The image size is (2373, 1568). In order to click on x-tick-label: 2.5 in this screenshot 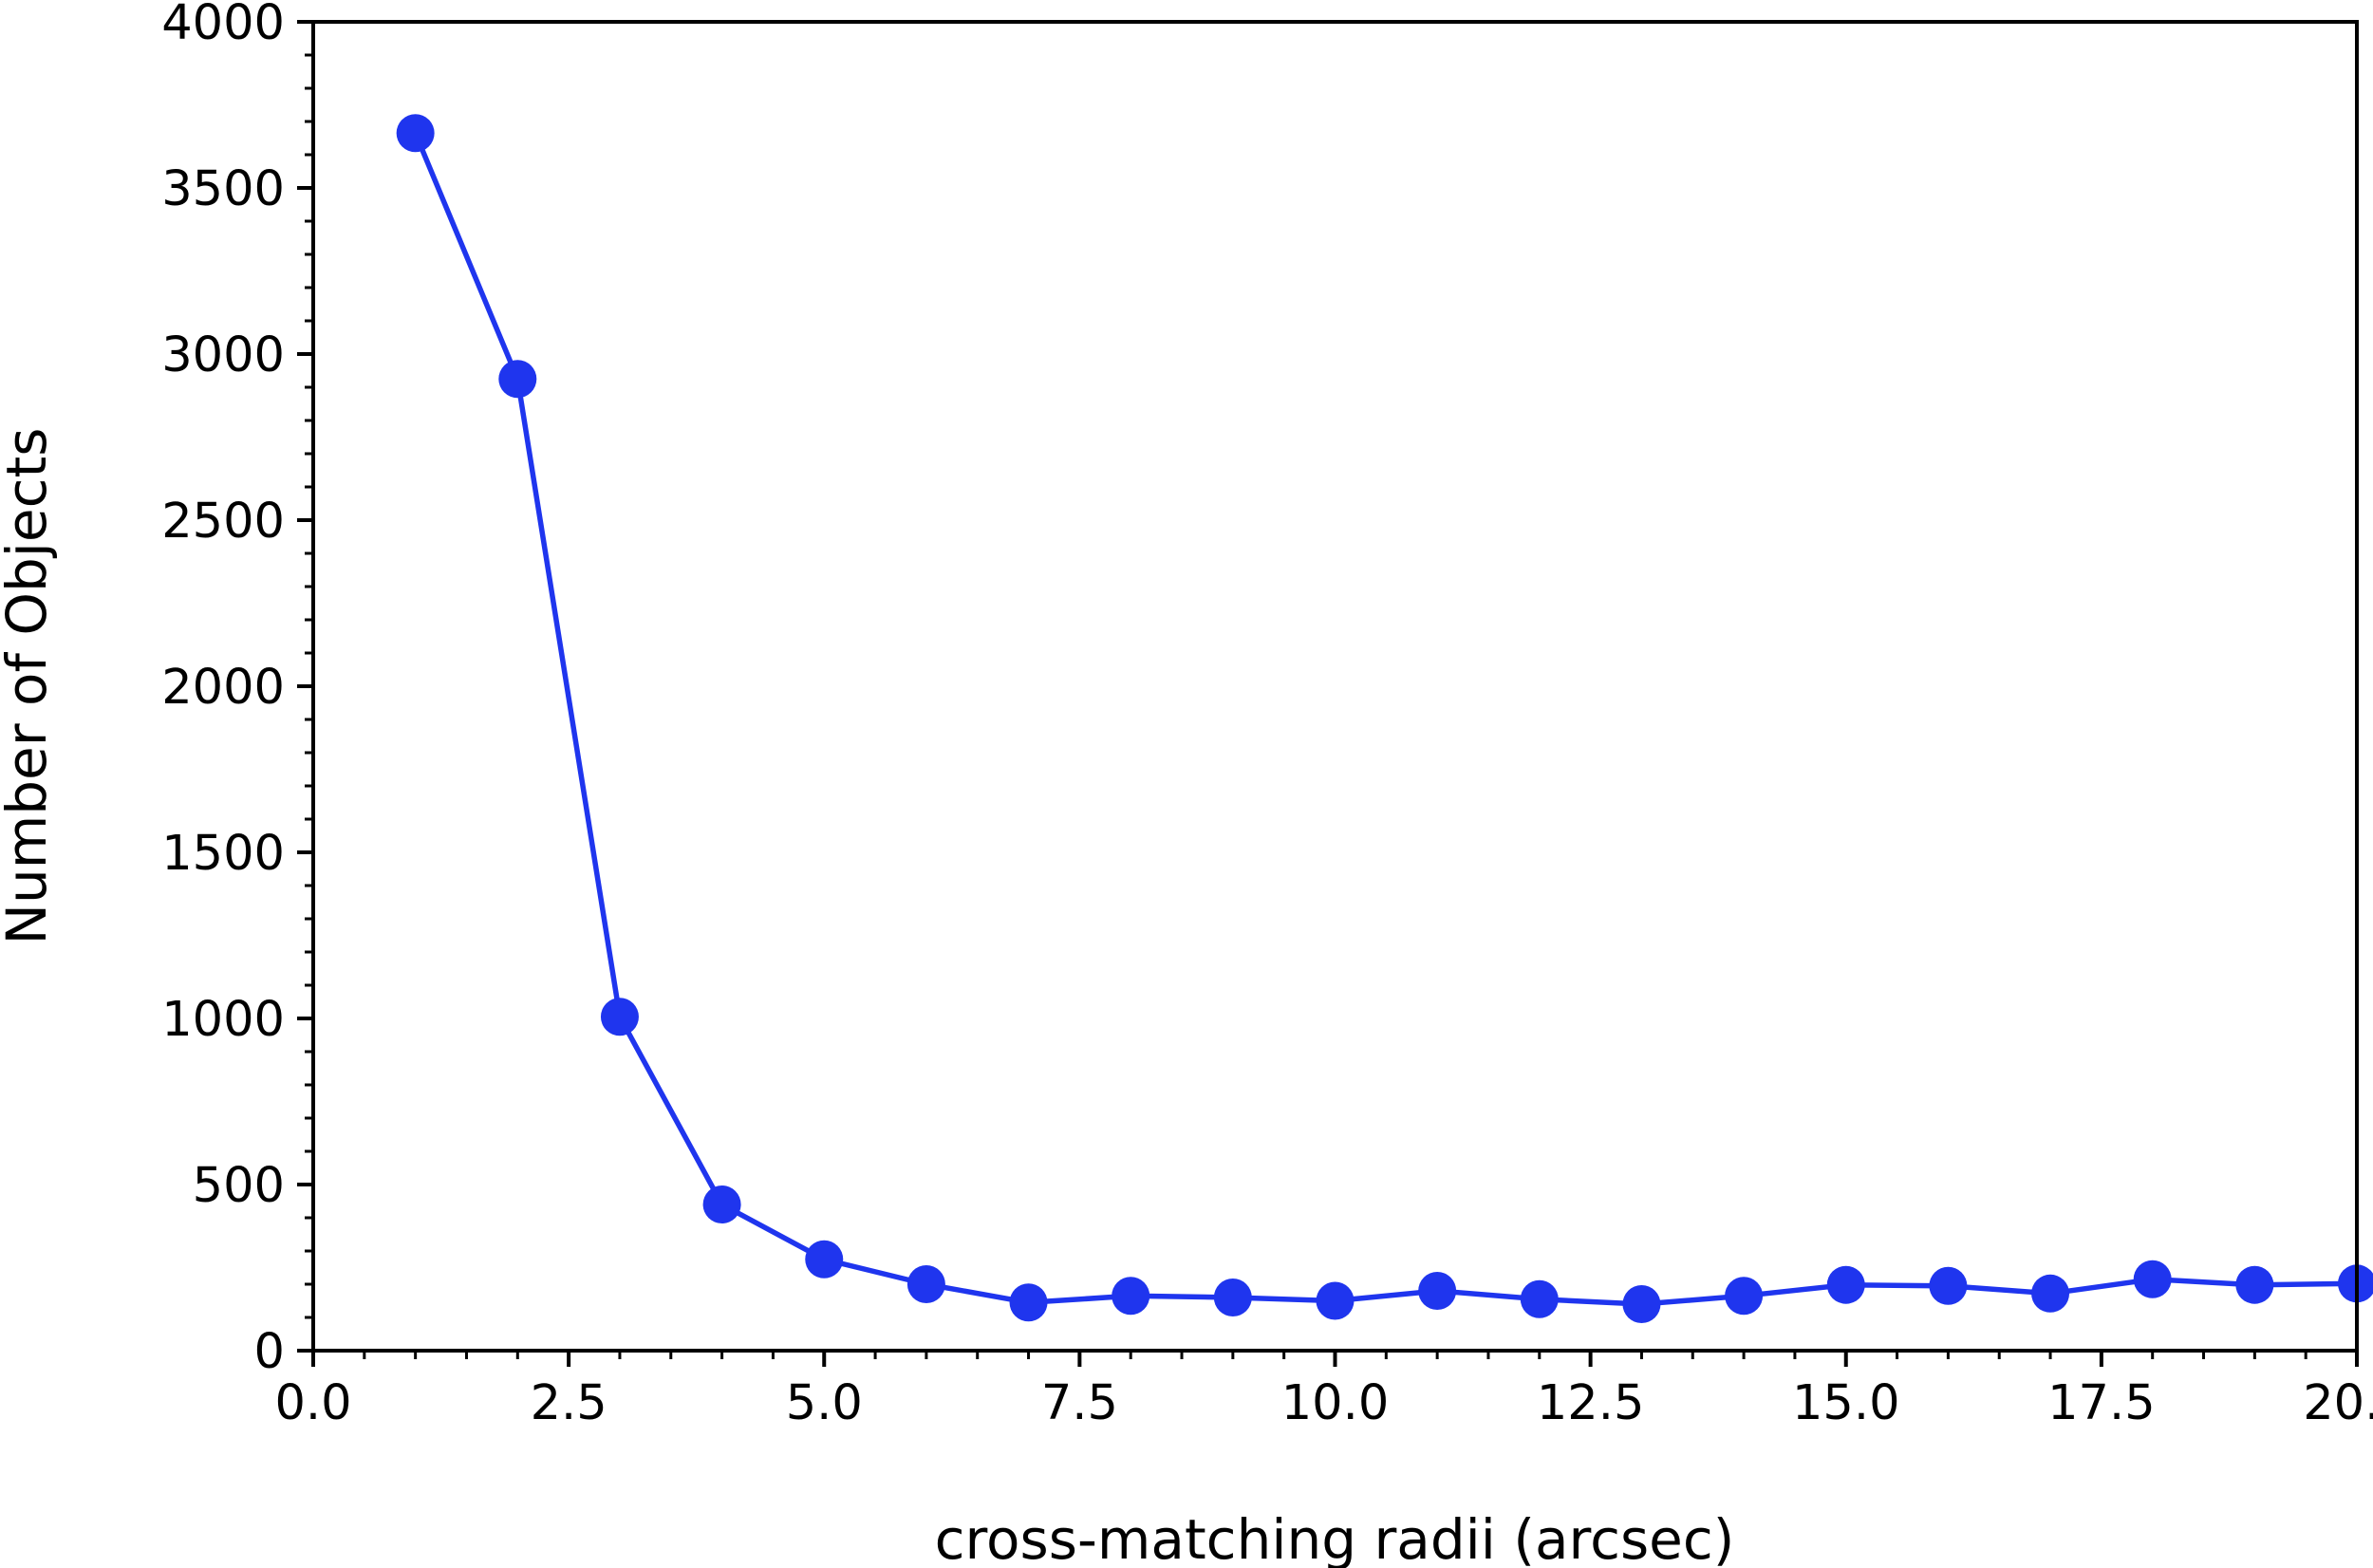, I will do `click(569, 1403)`.